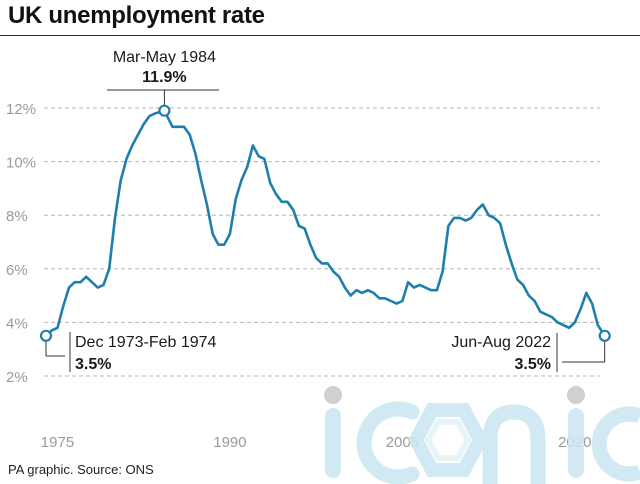 The image size is (640, 484). What do you see at coordinates (17, 216) in the screenshot?
I see `y-tick-label: 8%` at bounding box center [17, 216].